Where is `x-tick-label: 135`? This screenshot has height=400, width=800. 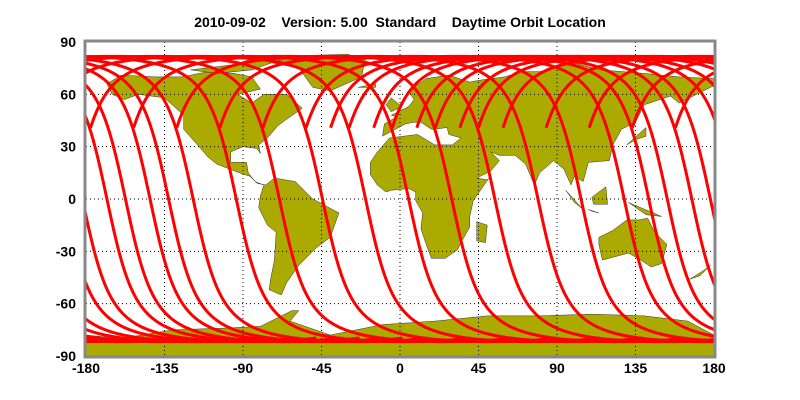
x-tick-label: 135 is located at coordinates (636, 368).